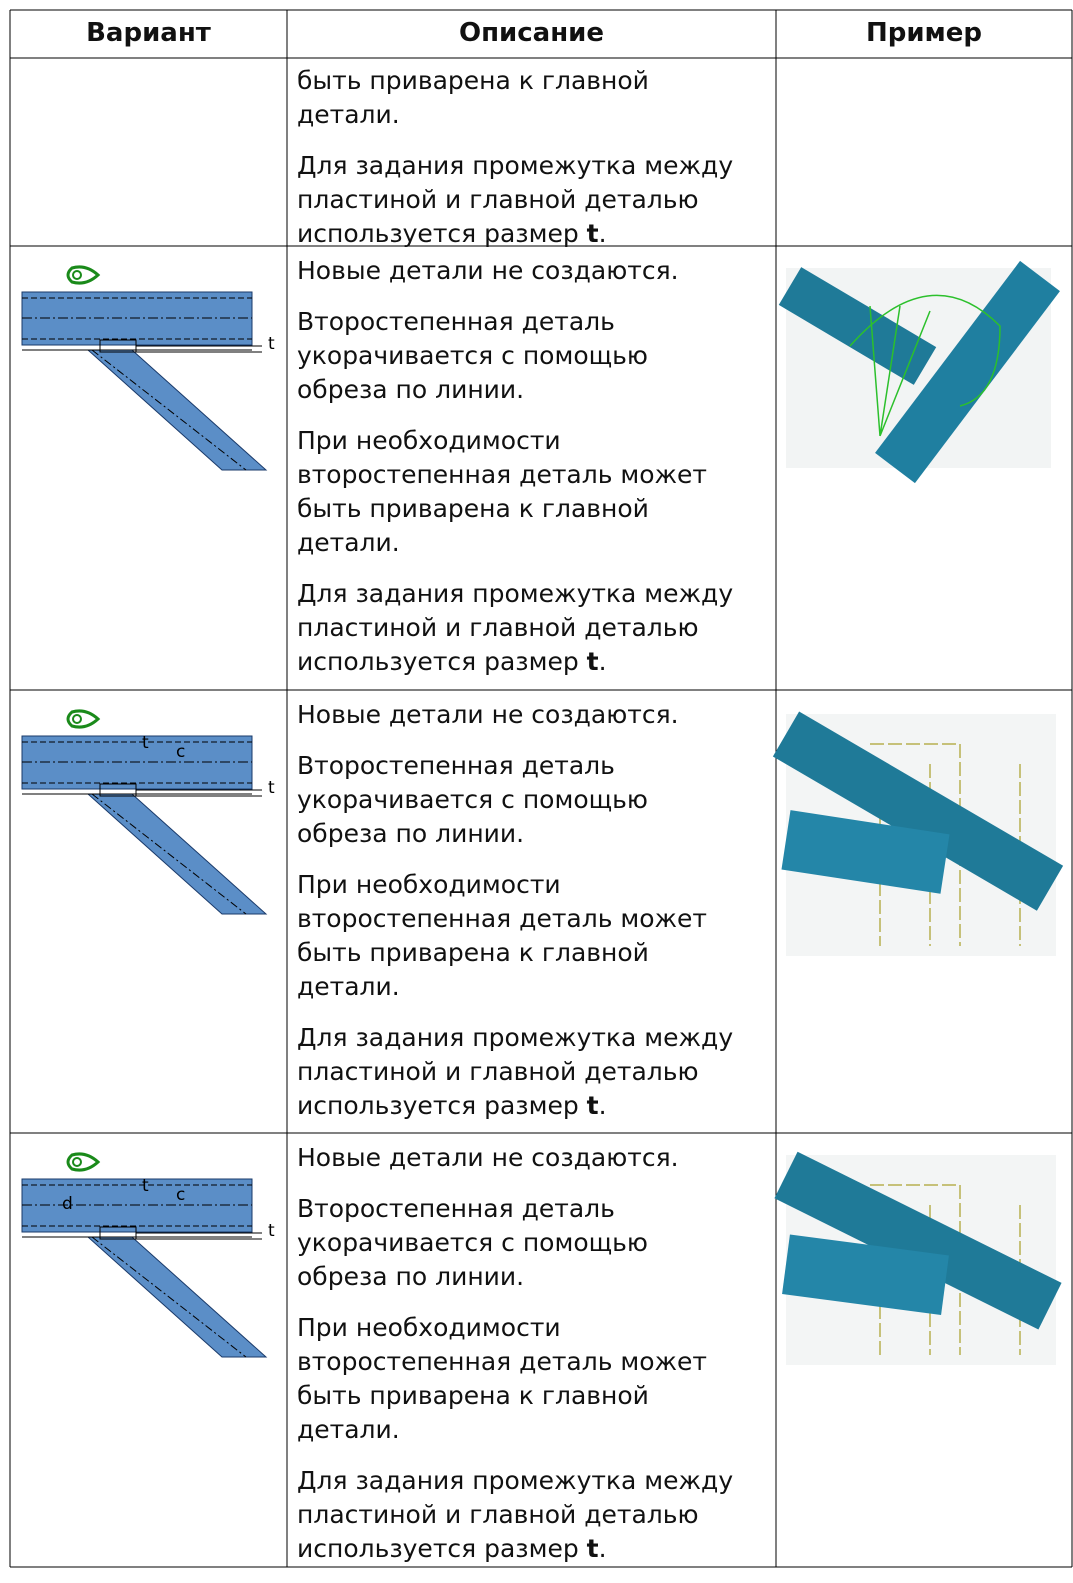  I want to click on header-cell: Вариант, so click(148, 33).